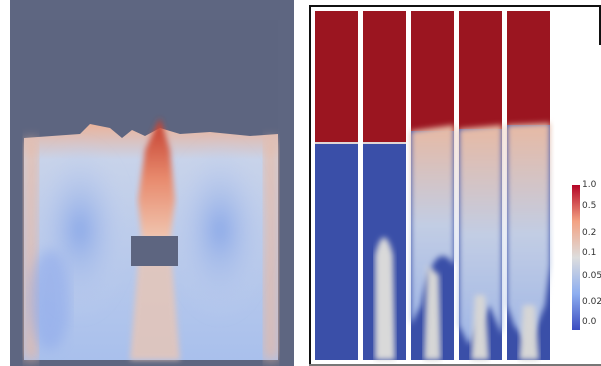 The height and width of the screenshot is (366, 601). What do you see at coordinates (589, 322) in the screenshot?
I see `colorbar-tick-label: 0.0` at bounding box center [589, 322].